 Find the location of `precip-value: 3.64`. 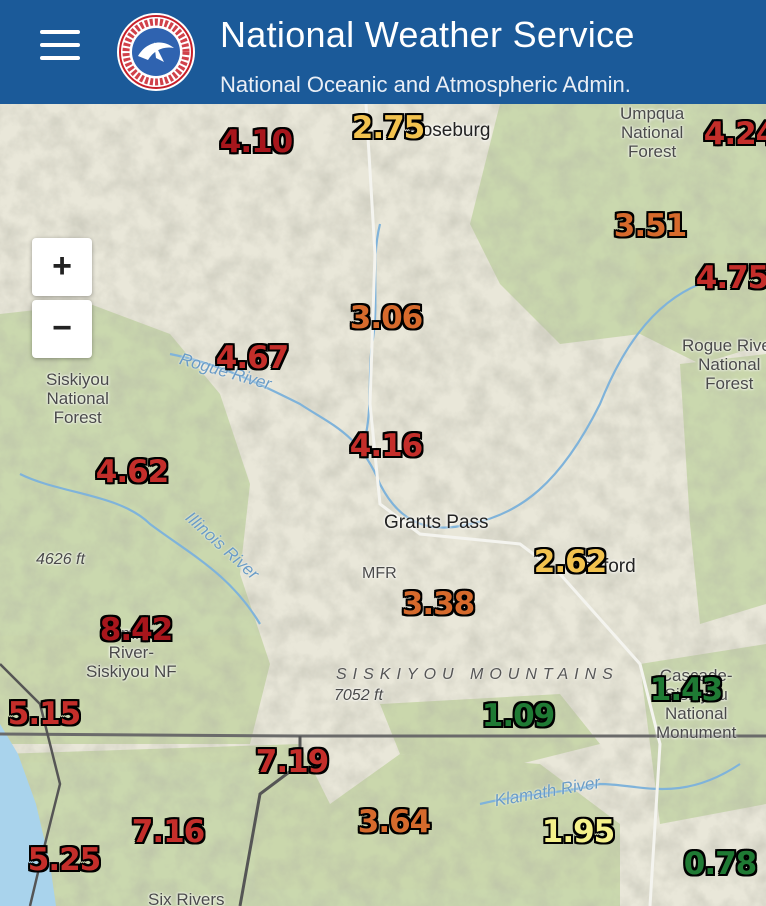

precip-value: 3.64 is located at coordinates (394, 822).